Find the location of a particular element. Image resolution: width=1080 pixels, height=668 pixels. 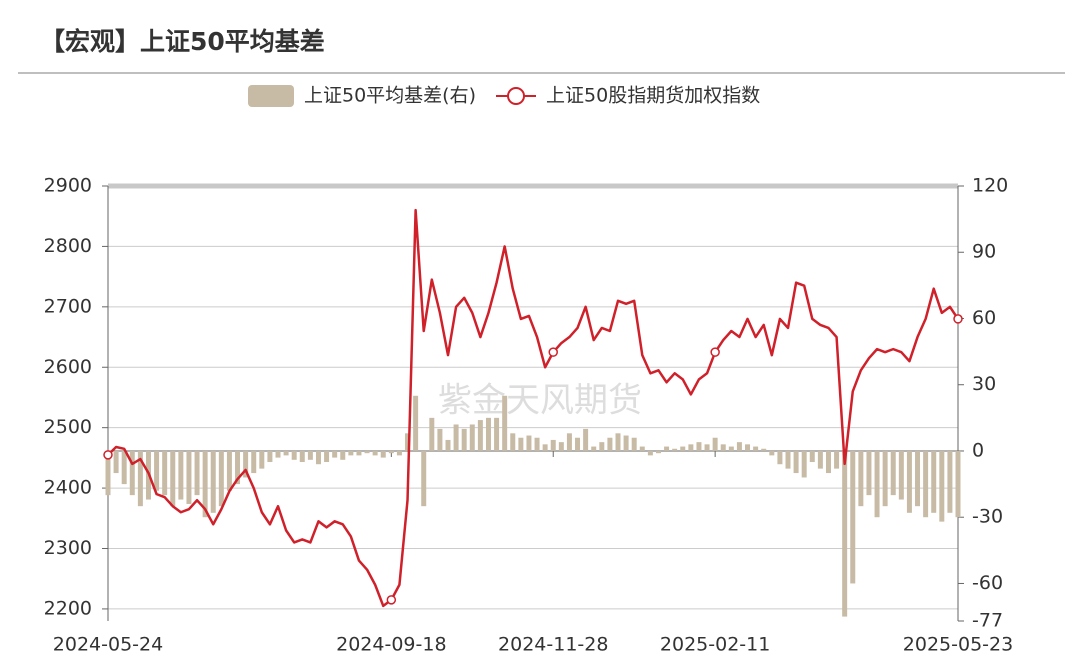

y-tick-label: 2300 is located at coordinates (68, 548).